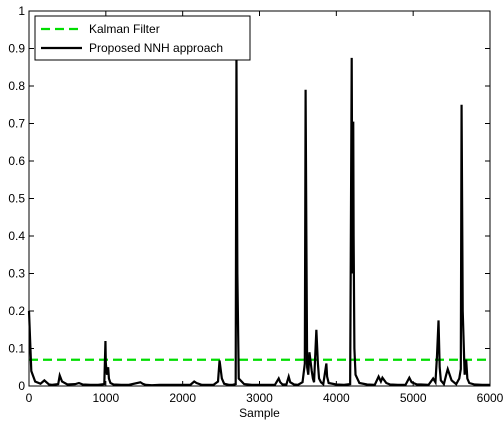  I want to click on x-axis-label: Sample, so click(259, 413).